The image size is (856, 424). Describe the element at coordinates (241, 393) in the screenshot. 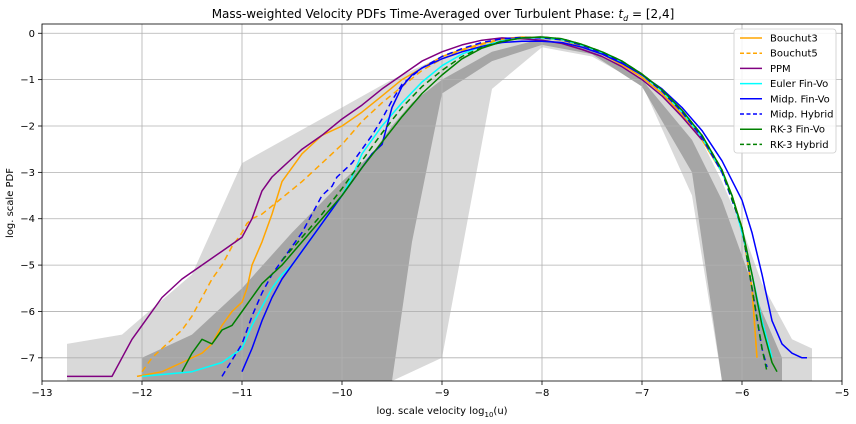

I see `x-tick-label: −11` at that location.